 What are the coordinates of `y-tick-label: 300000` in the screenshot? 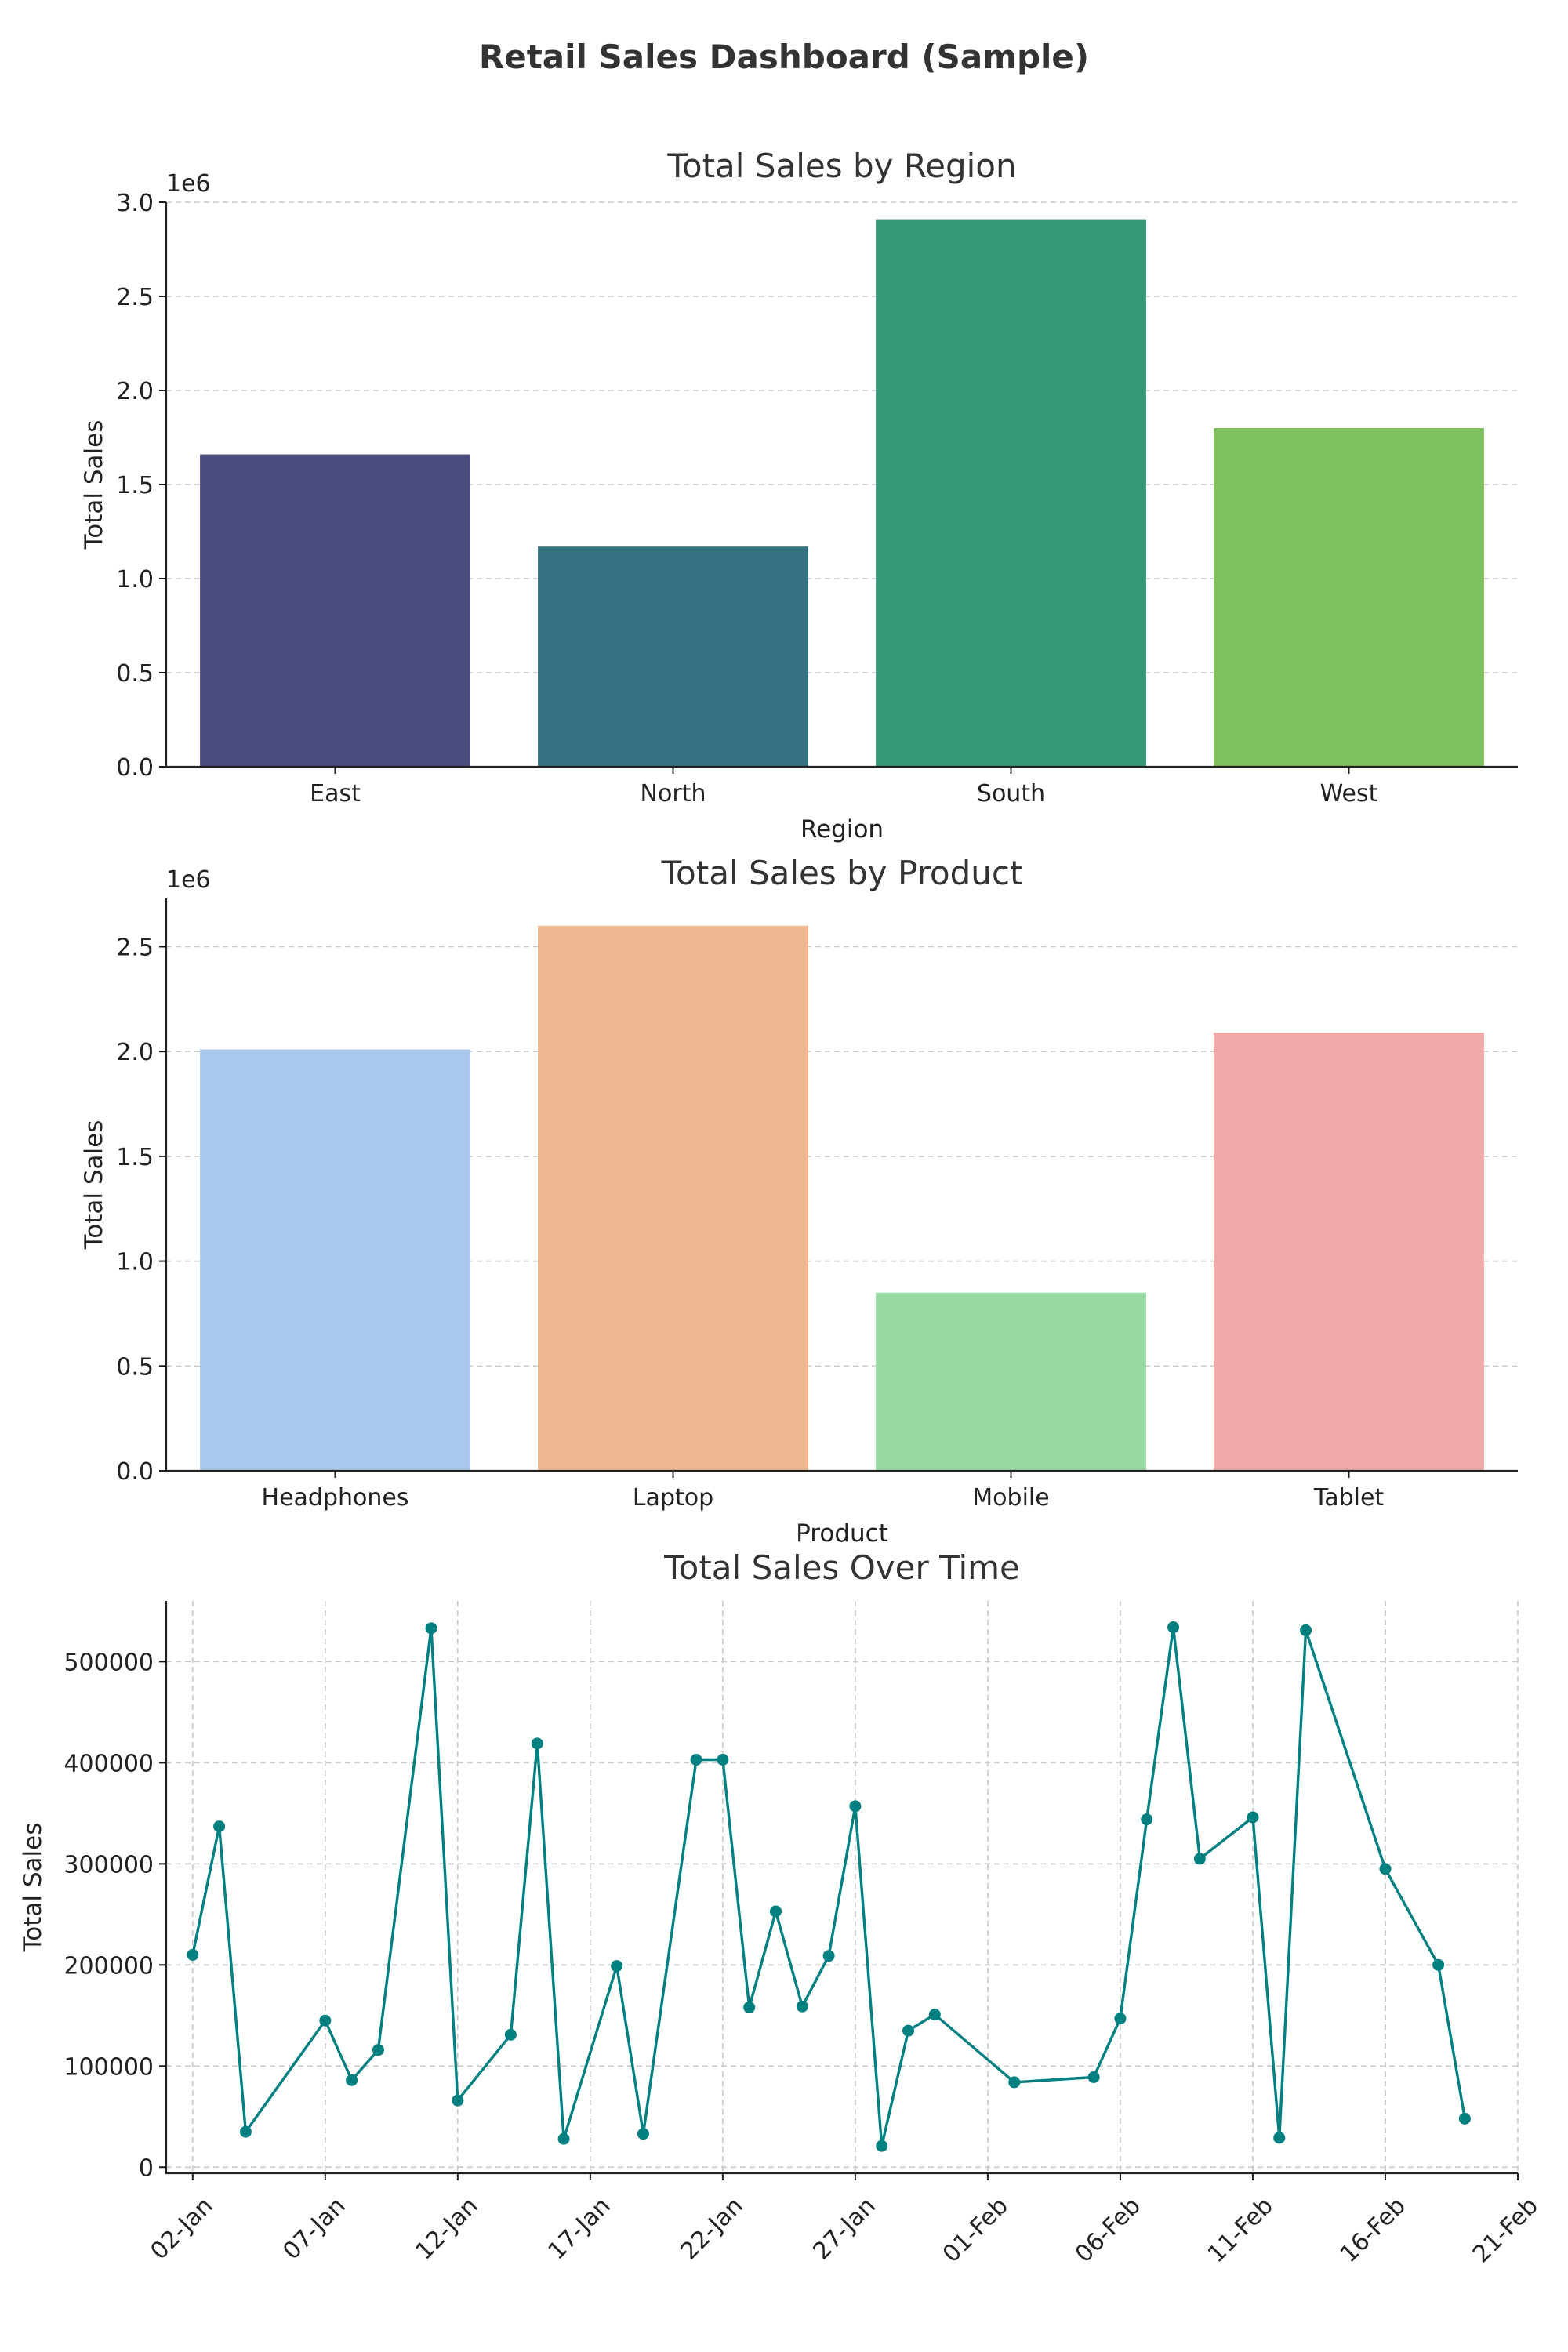 It's located at (109, 1864).